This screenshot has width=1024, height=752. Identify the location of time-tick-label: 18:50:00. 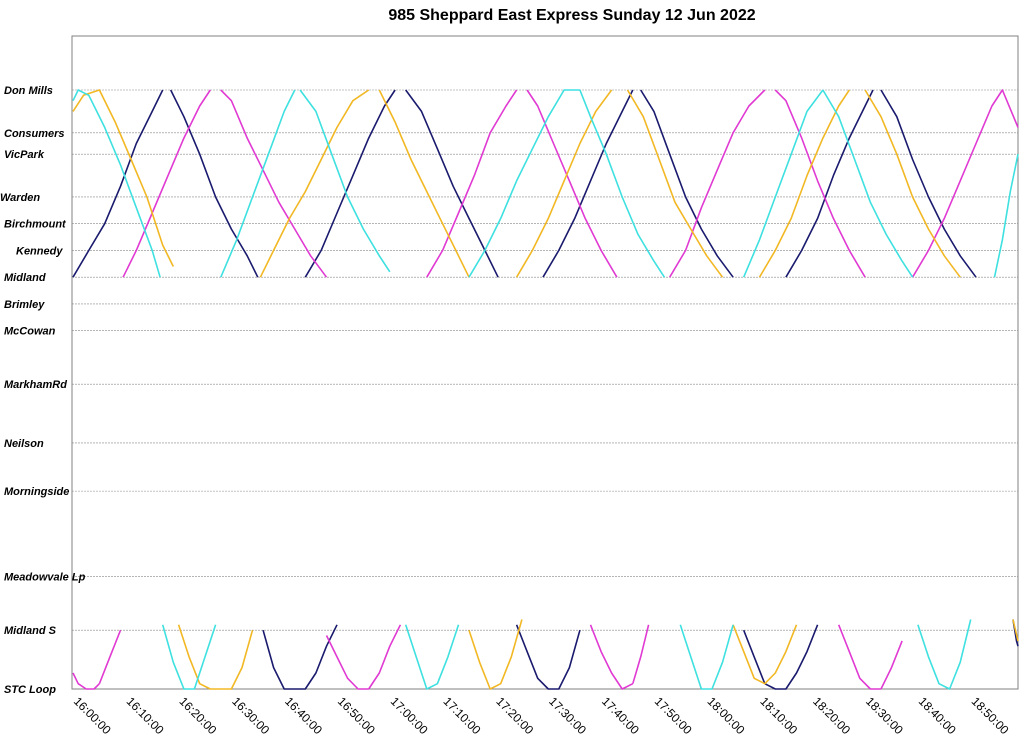
(990, 715).